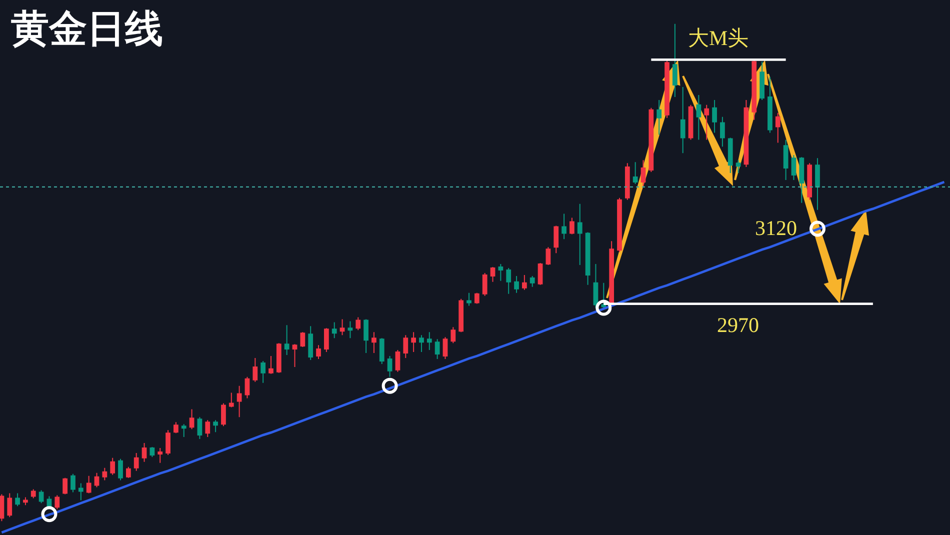 The height and width of the screenshot is (535, 950). What do you see at coordinates (738, 325) in the screenshot?
I see `annotation: 2970` at bounding box center [738, 325].